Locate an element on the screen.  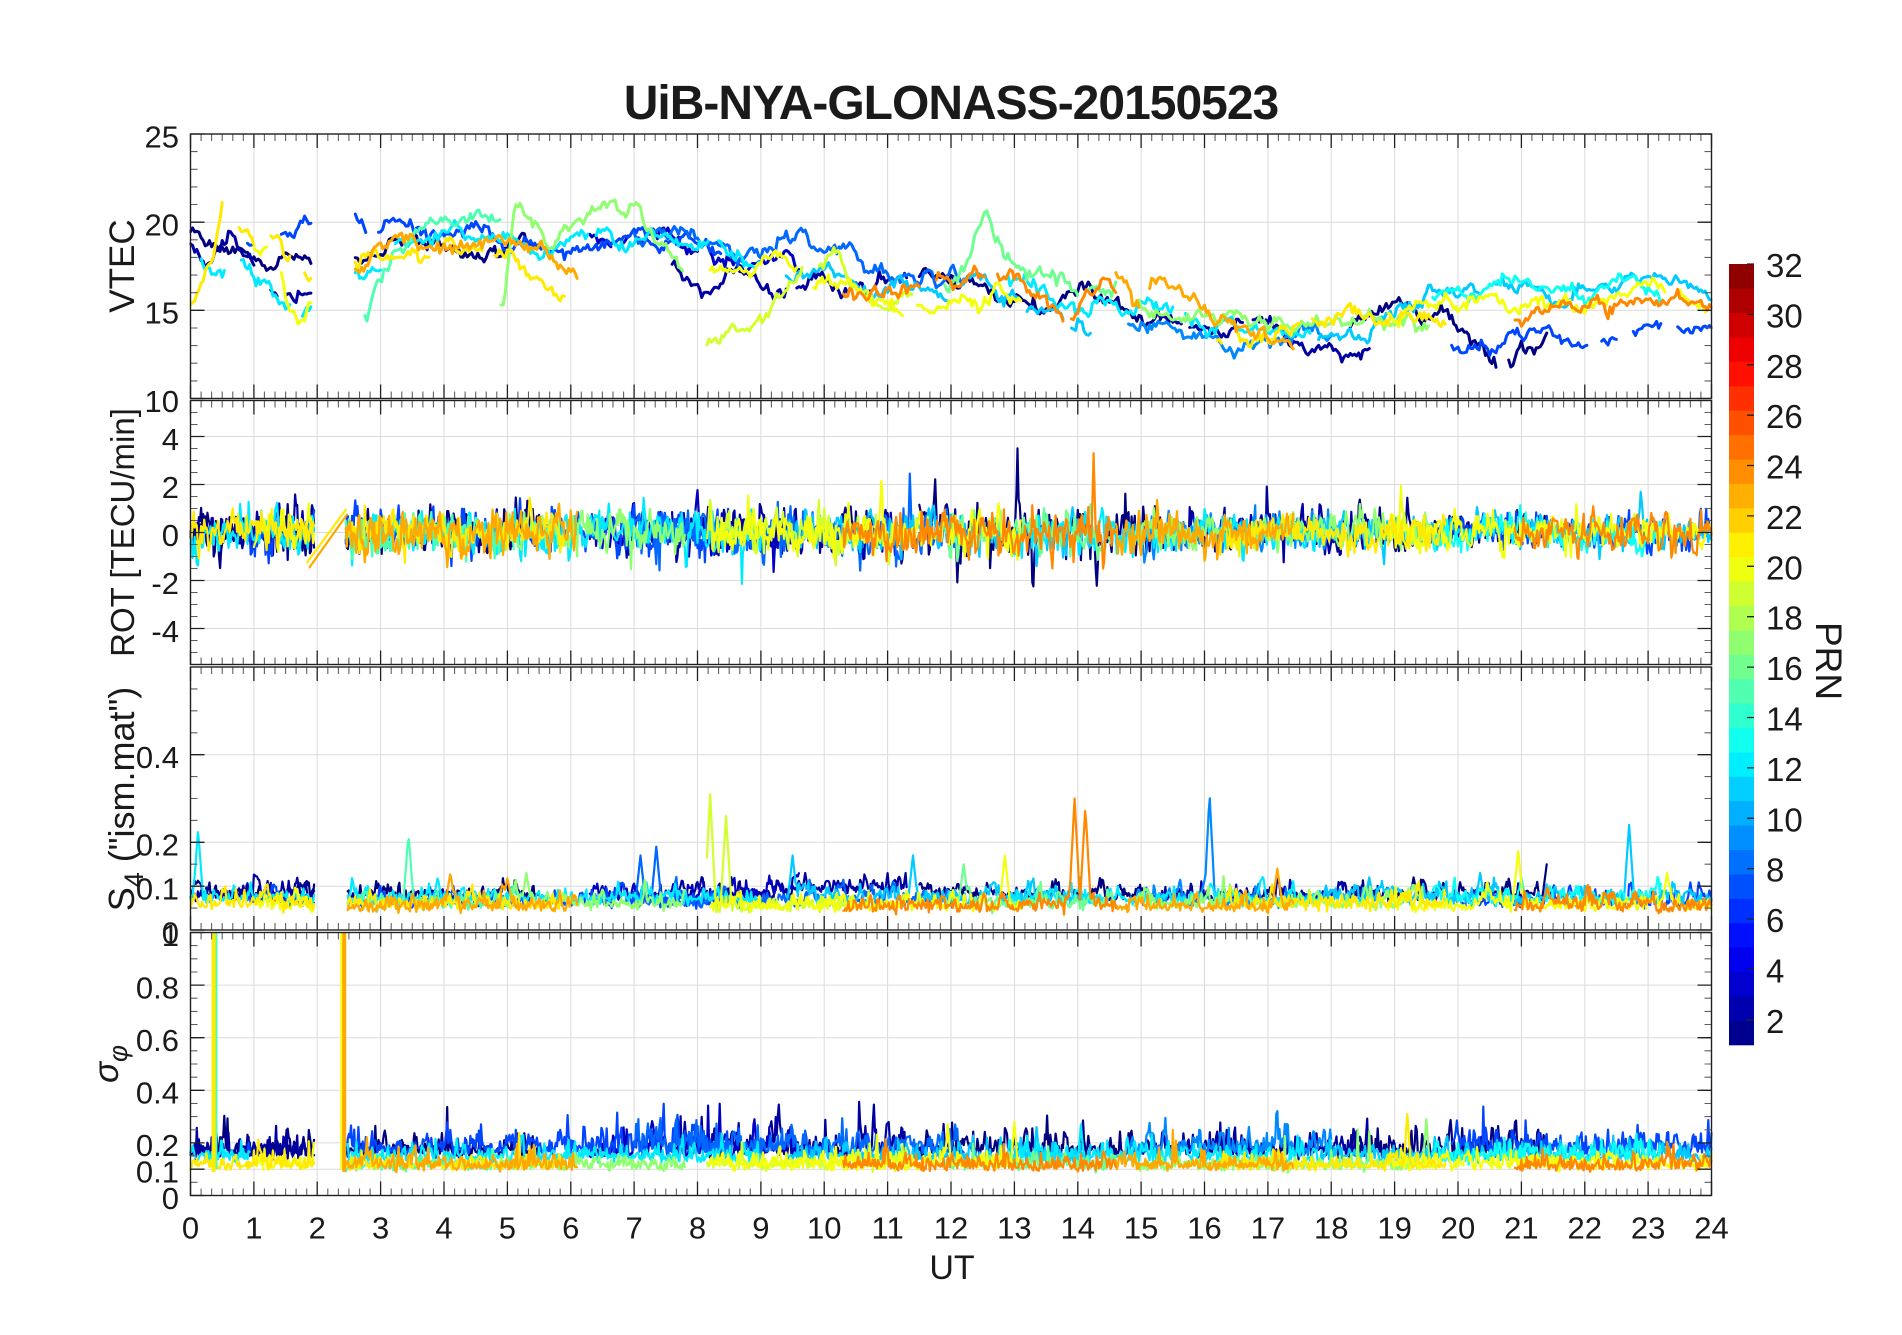
svg-text: 7 is located at coordinates (633, 1228).